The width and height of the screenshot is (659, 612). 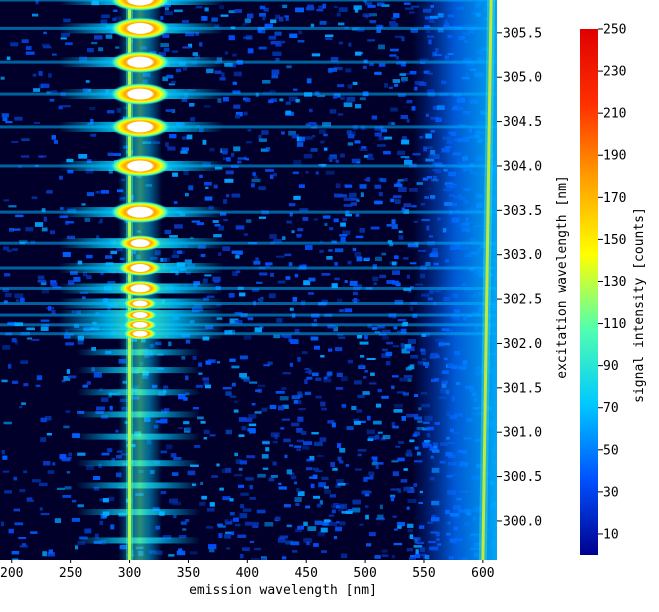 What do you see at coordinates (248, 94) in the screenshot?
I see `excitation-band-line` at bounding box center [248, 94].